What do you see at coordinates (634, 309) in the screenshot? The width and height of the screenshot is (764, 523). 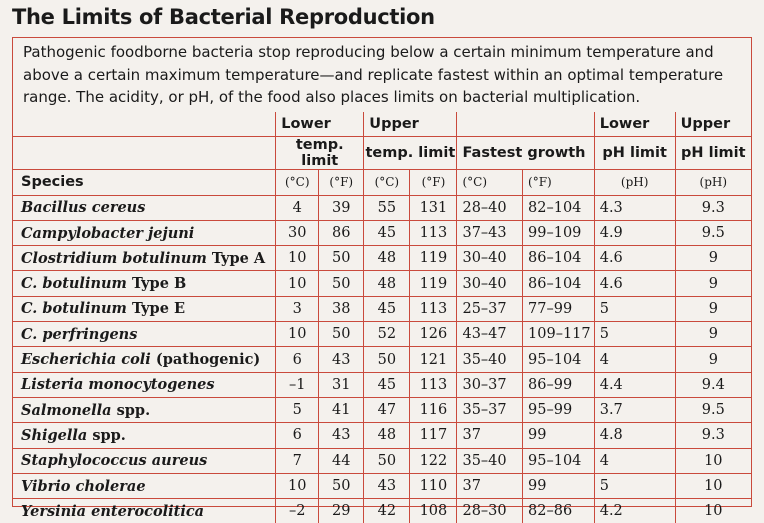 I see `cell-ph-lo: 5` at bounding box center [634, 309].